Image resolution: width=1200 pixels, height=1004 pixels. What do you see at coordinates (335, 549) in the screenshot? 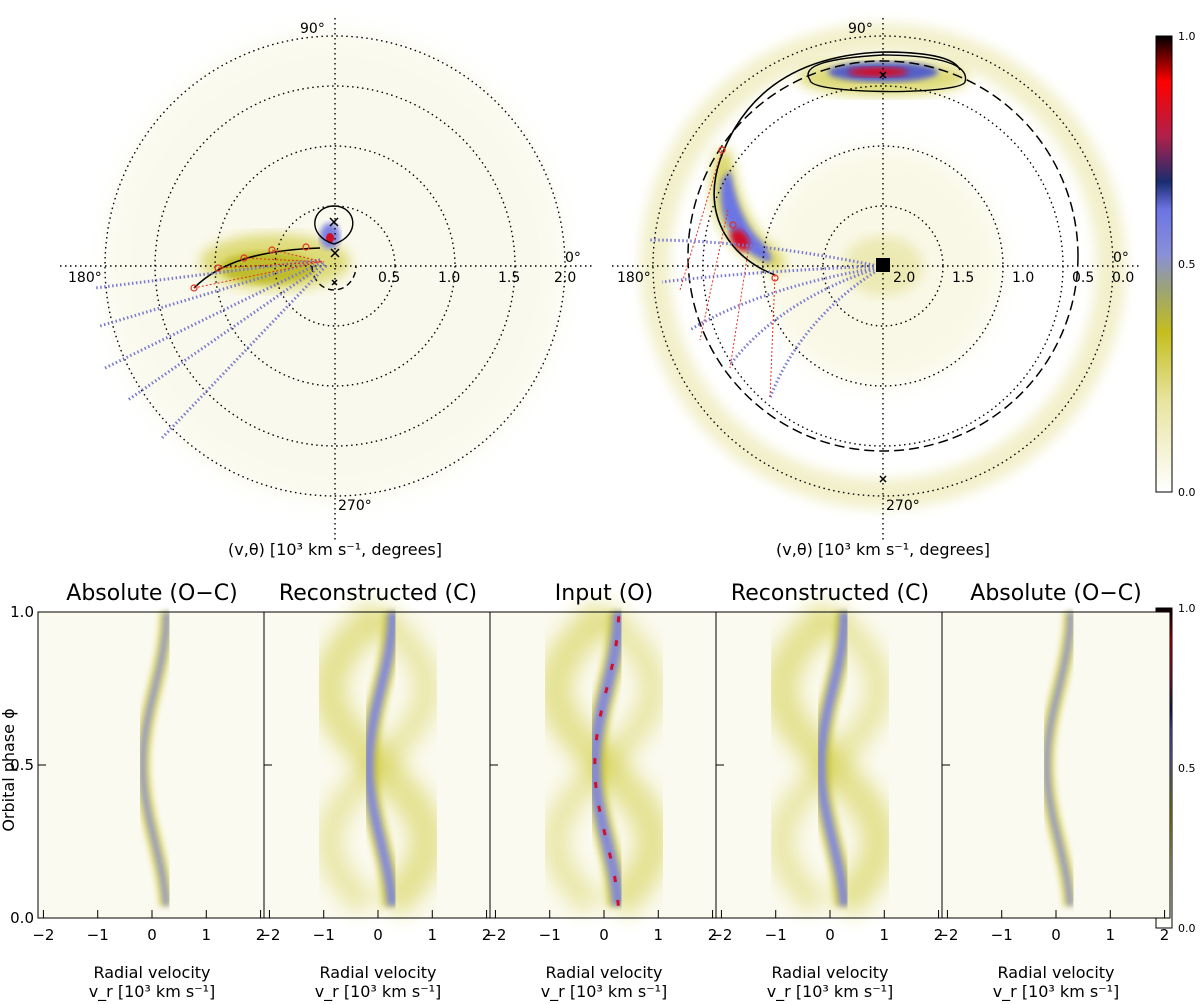
I see `polar-axis-label-left: (v,θ) [10³ km s⁻¹, degrees]` at bounding box center [335, 549].